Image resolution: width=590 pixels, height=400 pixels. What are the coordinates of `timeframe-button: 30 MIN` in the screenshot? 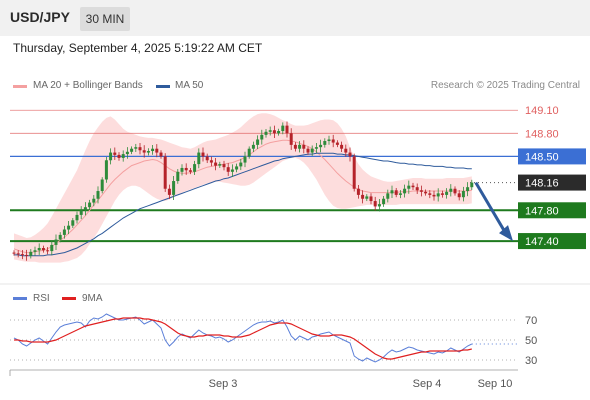 It's located at (105, 19).